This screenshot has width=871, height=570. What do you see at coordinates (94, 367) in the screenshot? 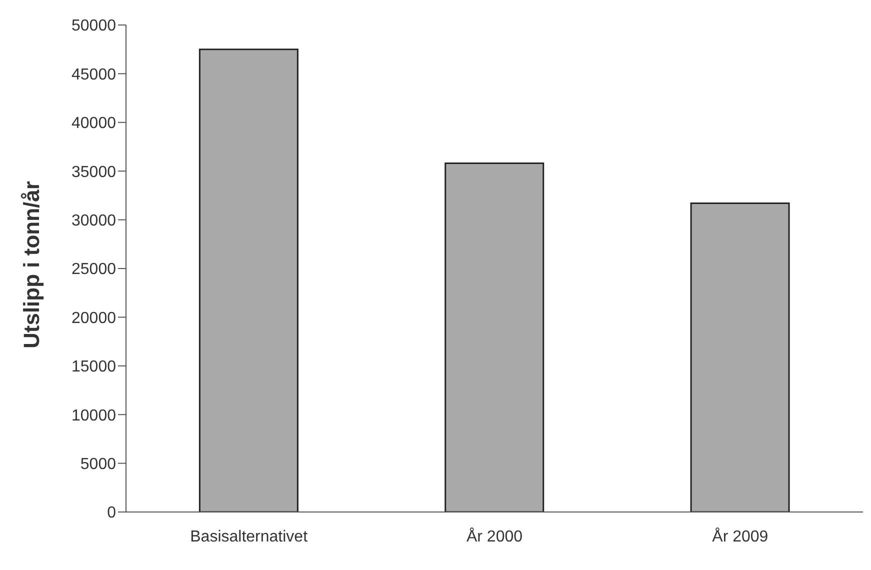
I see `y-tick-label: 15000` at bounding box center [94, 367].